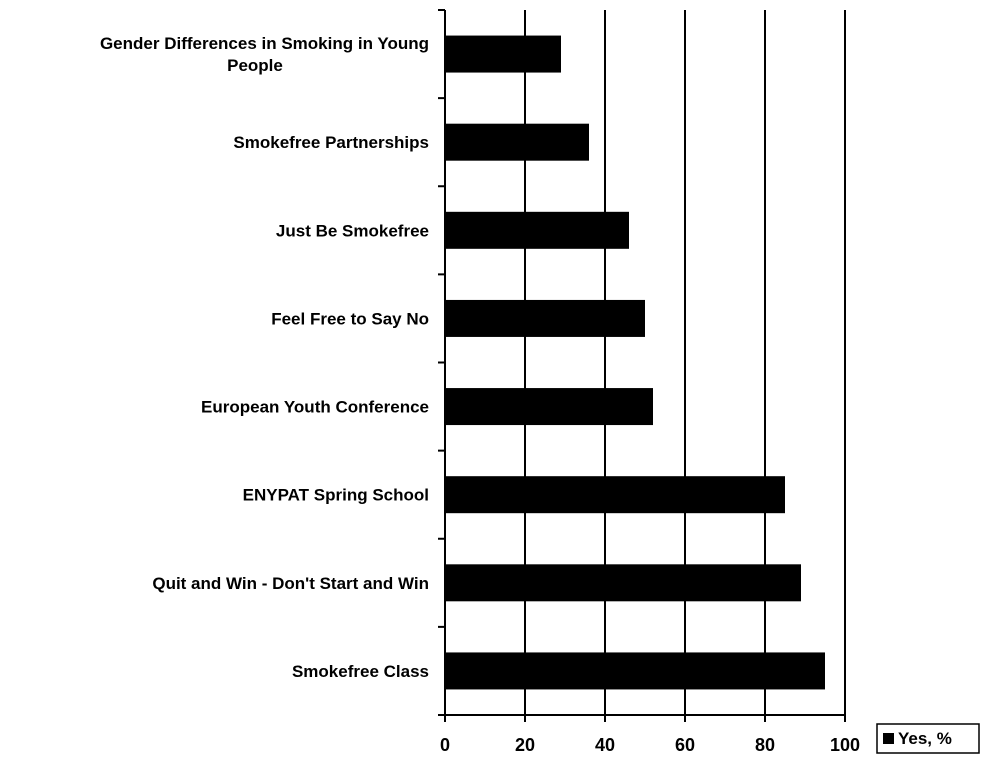  What do you see at coordinates (315, 407) in the screenshot?
I see `category-label-4: European Youth Conference` at bounding box center [315, 407].